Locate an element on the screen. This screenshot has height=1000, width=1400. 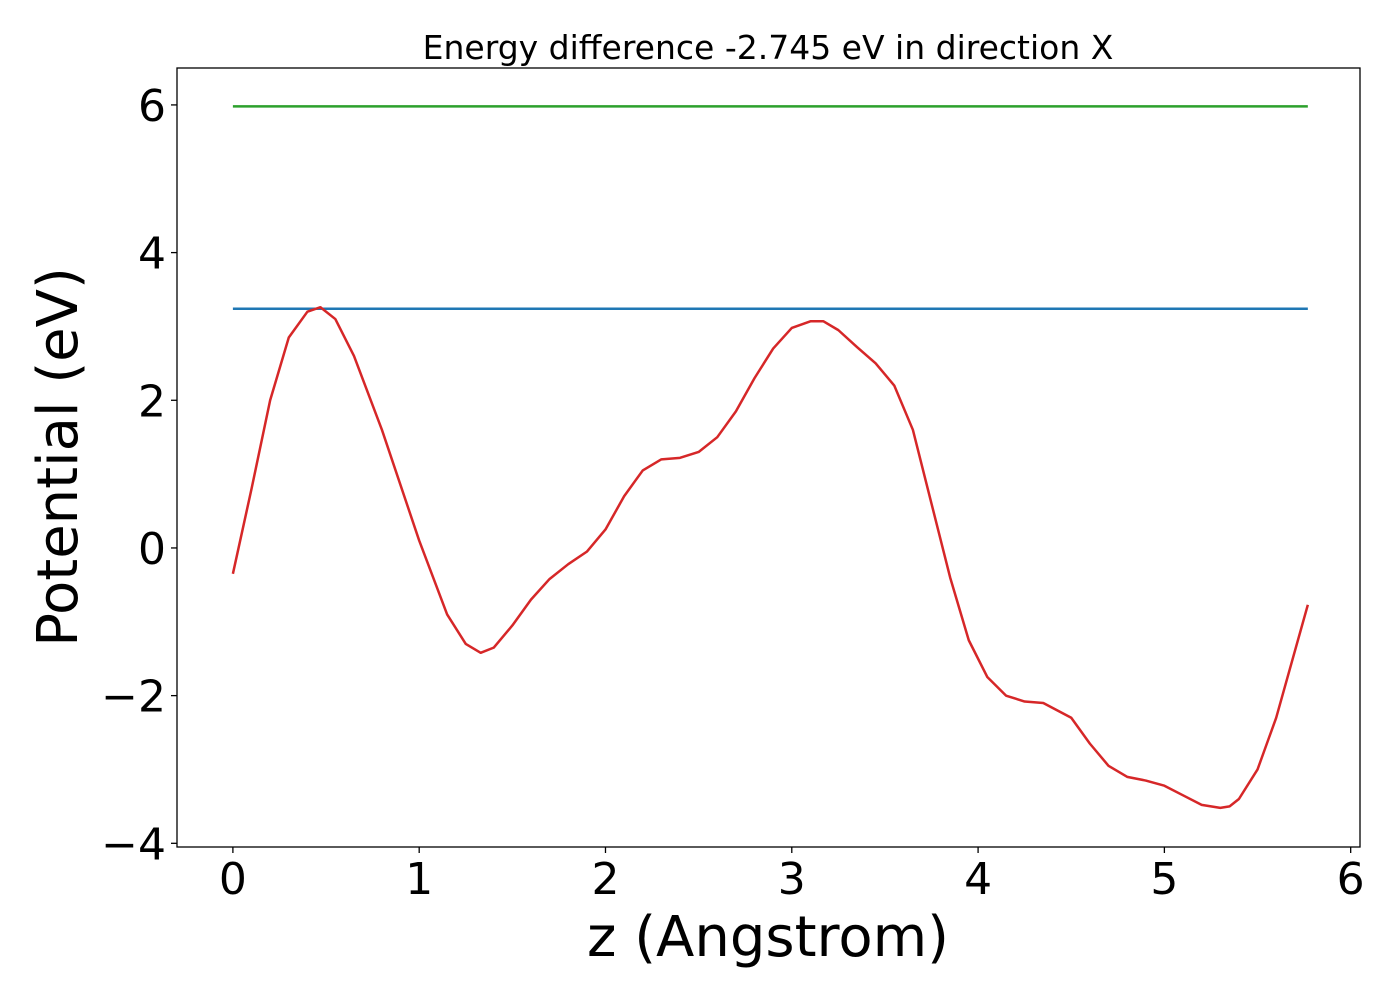
y-tick-label: 6 is located at coordinates (152, 106).